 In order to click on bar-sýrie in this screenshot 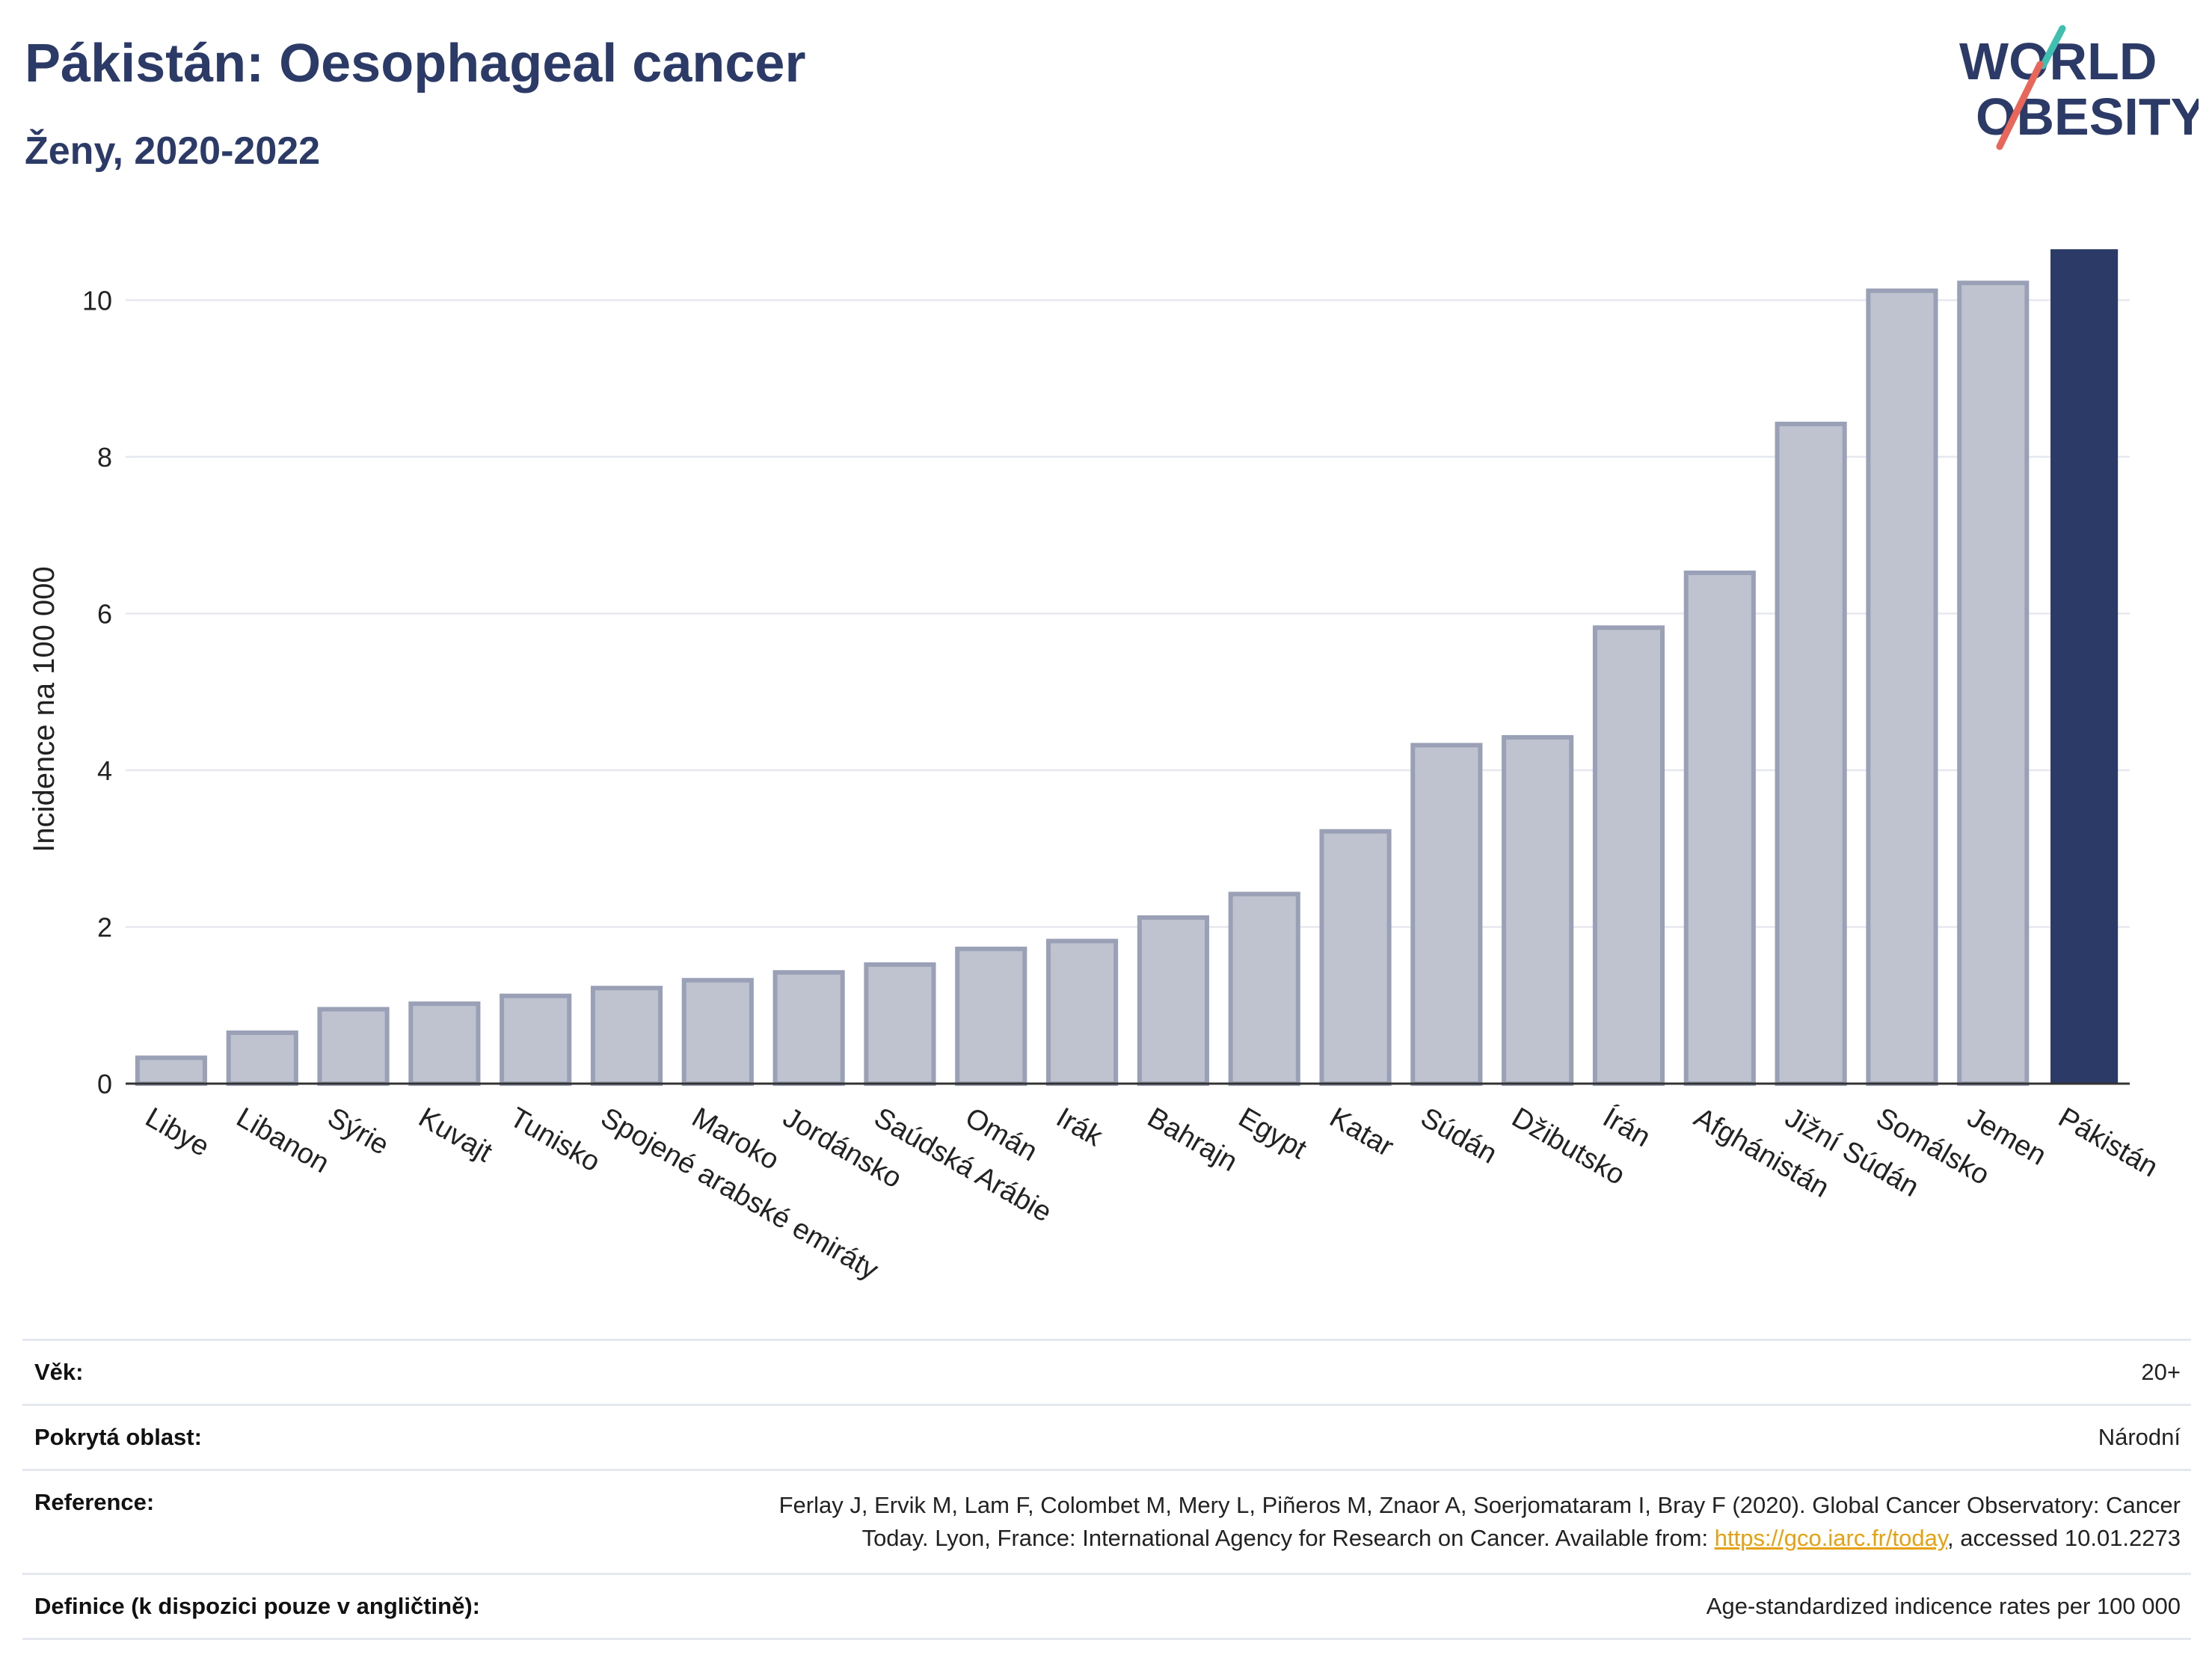, I will do `click(353, 1046)`.